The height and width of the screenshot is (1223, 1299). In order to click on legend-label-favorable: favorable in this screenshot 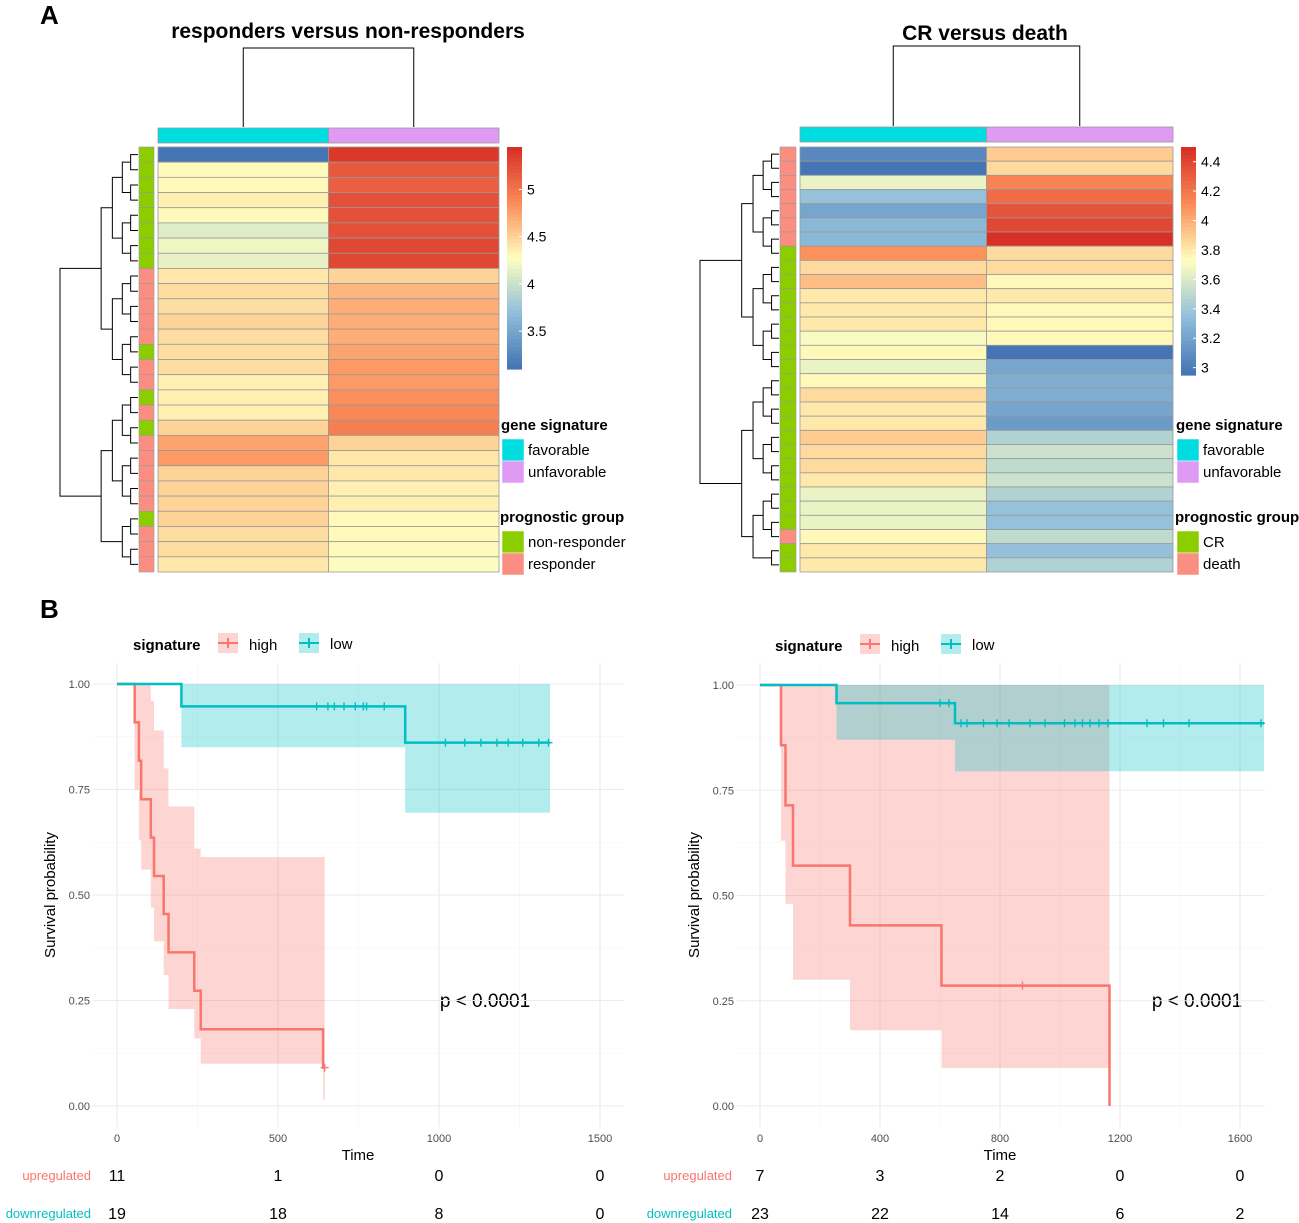, I will do `click(1234, 450)`.